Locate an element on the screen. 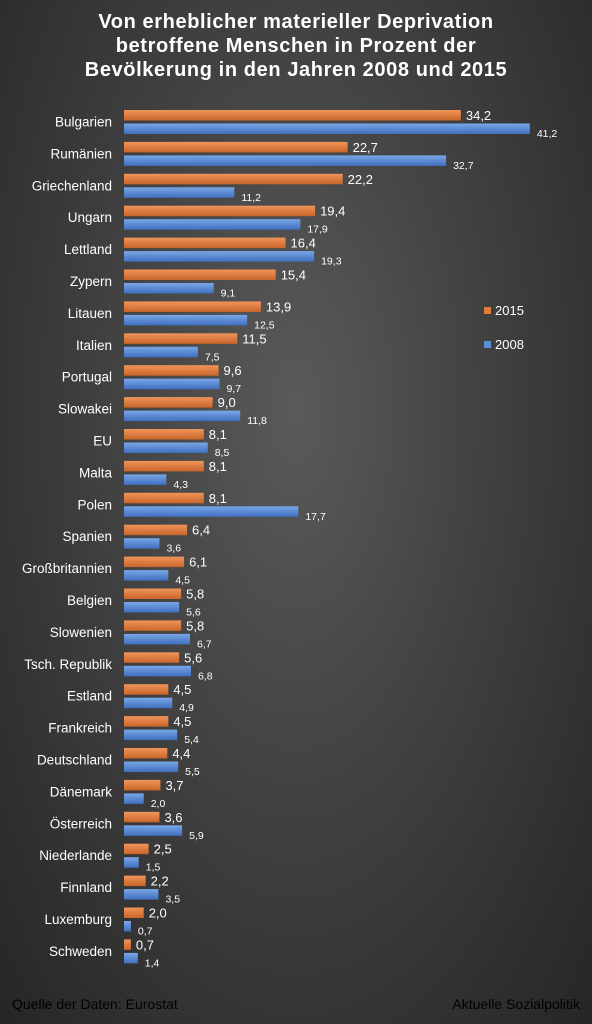  data-label-2008: 3,5 is located at coordinates (172, 900).